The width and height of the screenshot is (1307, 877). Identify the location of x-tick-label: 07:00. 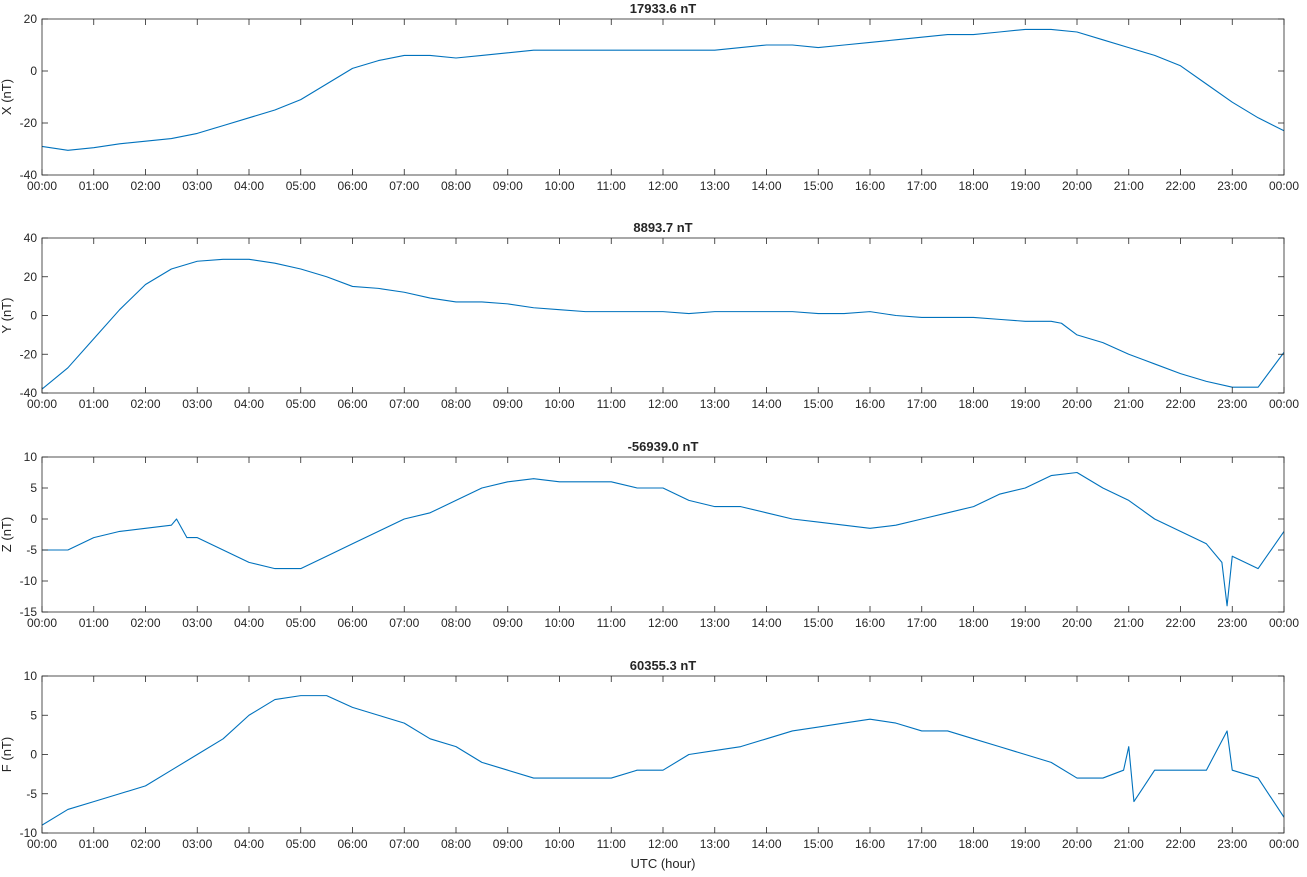
(404, 623).